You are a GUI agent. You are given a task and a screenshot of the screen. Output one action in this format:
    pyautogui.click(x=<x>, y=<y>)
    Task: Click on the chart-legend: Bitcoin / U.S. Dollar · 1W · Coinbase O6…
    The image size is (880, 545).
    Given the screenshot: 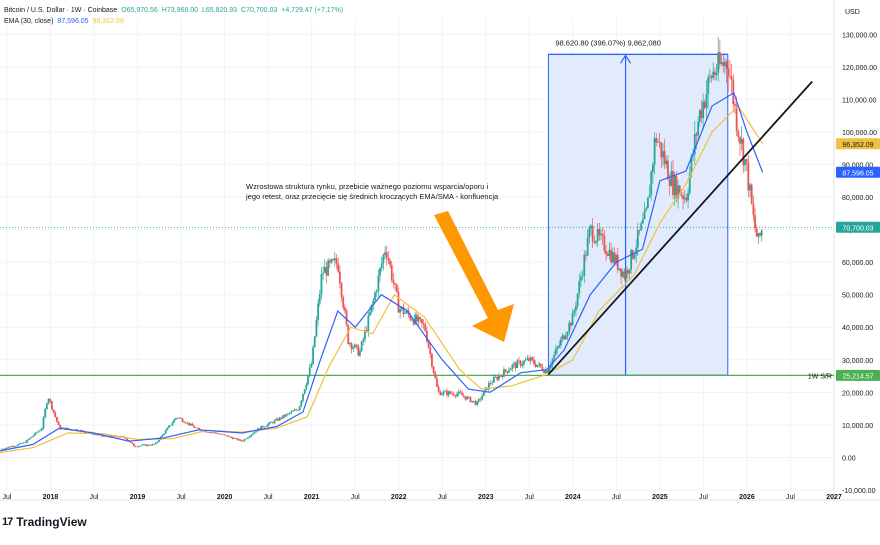 What is the action you would take?
    pyautogui.click(x=173, y=16)
    